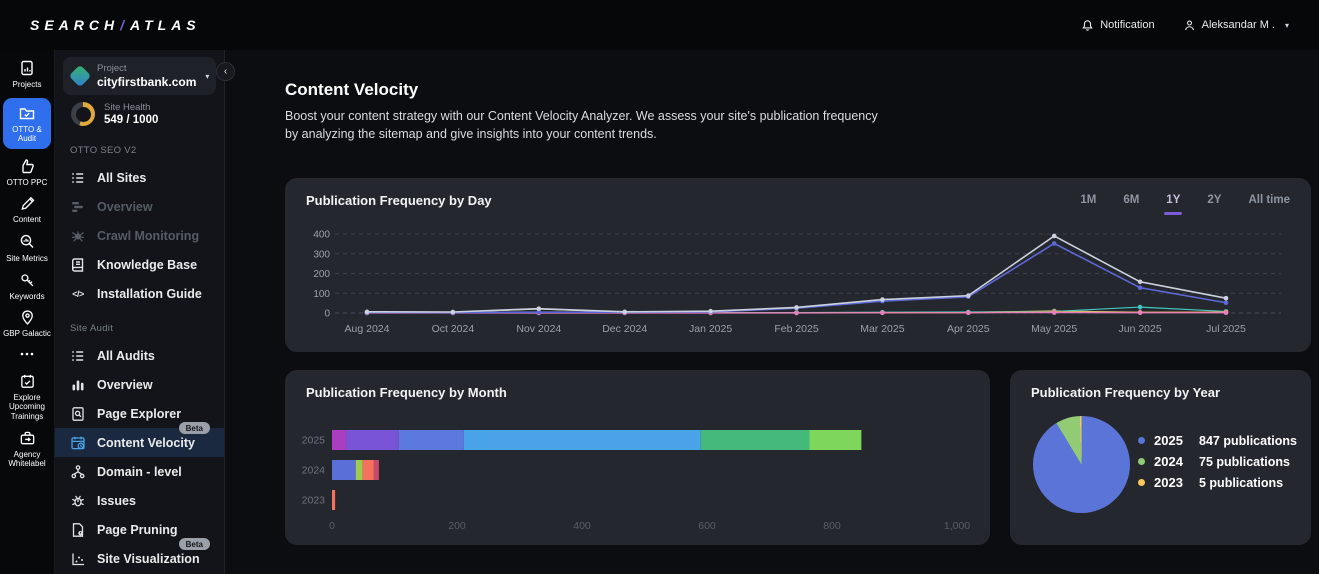  I want to click on sidebar-item-crawl-monitoring: Crawl Monitoring, so click(139, 235).